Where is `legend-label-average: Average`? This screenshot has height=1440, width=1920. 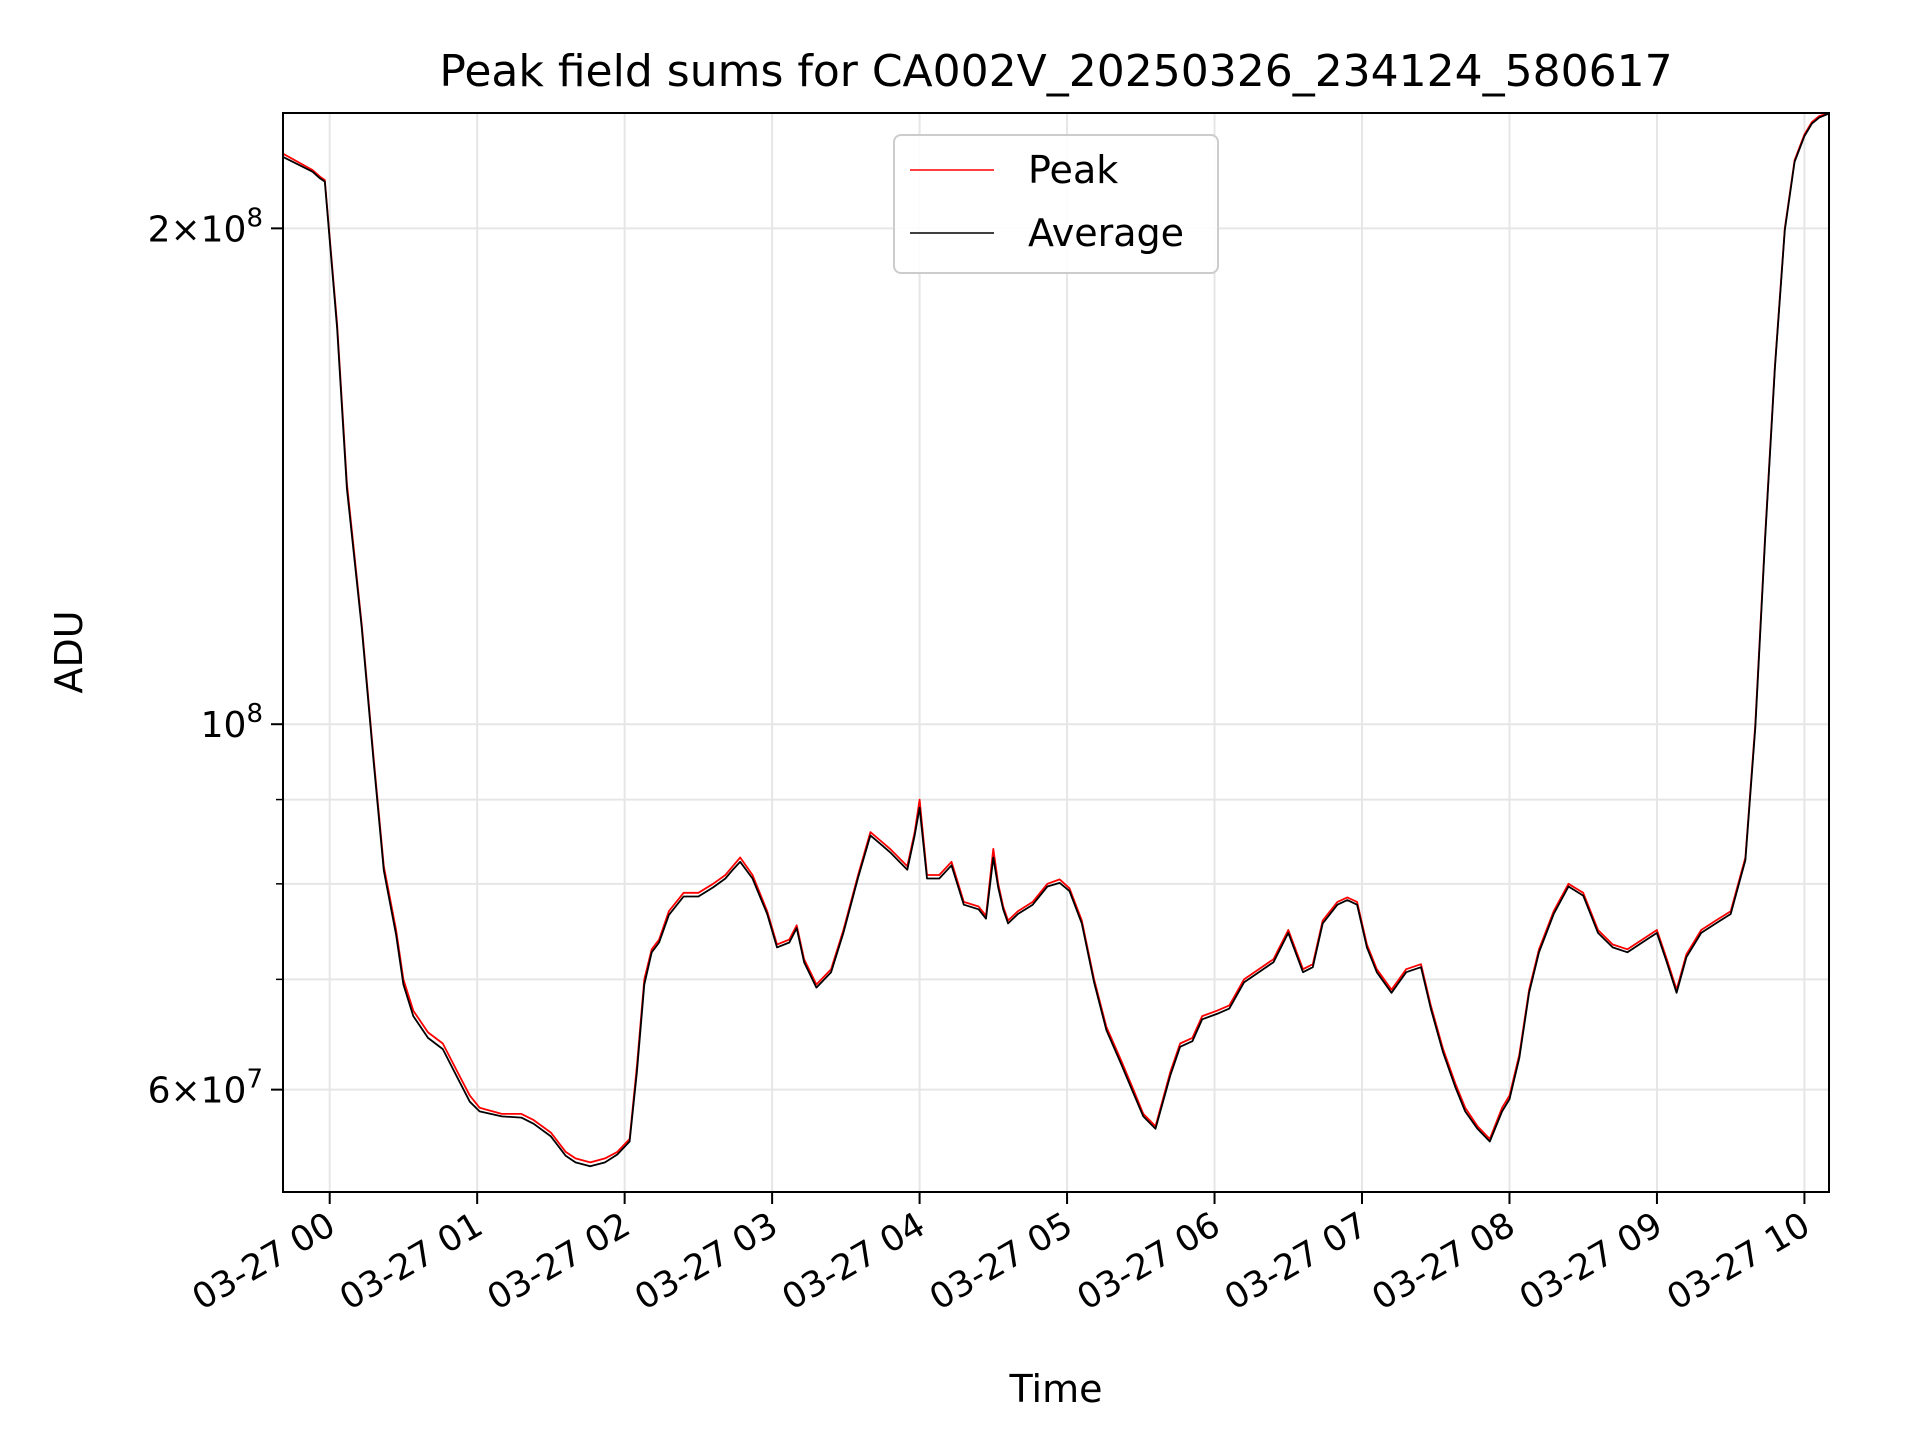 legend-label-average: Average is located at coordinates (1106, 233).